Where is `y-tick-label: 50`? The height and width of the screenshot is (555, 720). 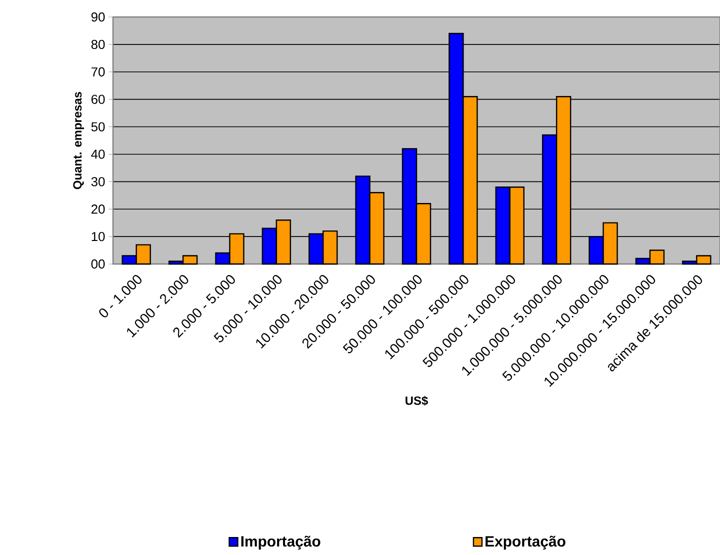
y-tick-label: 50 is located at coordinates (98, 127).